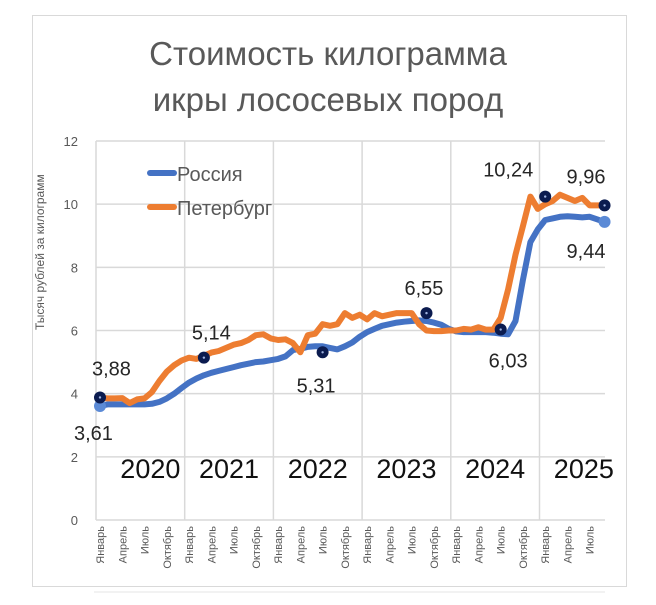 The height and width of the screenshot is (605, 656). What do you see at coordinates (74, 394) in the screenshot?
I see `y-tick-label: 4` at bounding box center [74, 394].